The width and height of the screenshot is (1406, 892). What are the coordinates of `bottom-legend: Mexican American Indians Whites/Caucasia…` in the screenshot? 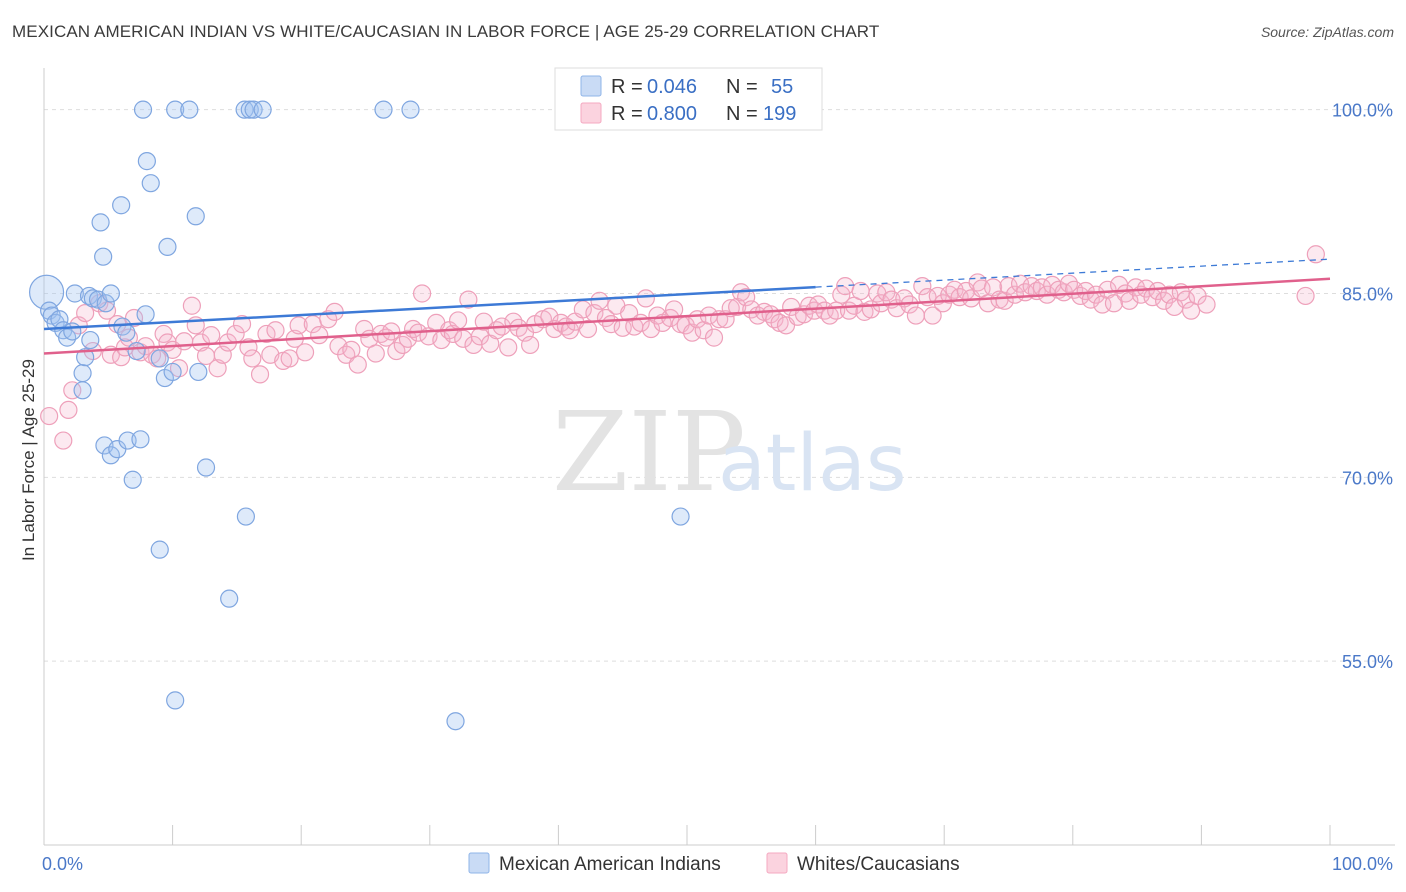 It's located at (714, 863).